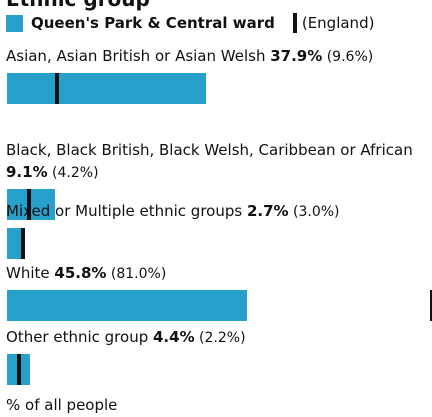  What do you see at coordinates (62, 405) in the screenshot?
I see `axis-label: % of all people` at bounding box center [62, 405].